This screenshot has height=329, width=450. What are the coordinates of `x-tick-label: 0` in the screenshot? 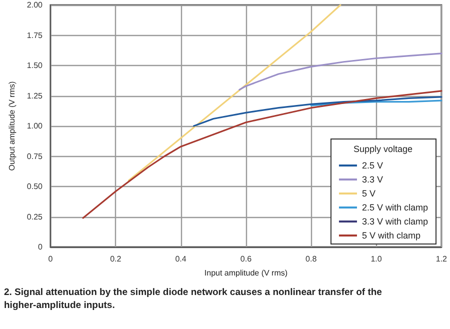 It's located at (51, 259).